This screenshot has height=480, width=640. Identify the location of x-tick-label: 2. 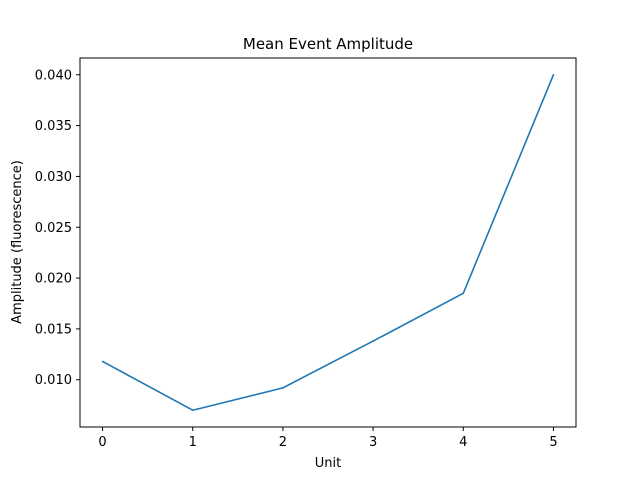
(283, 442).